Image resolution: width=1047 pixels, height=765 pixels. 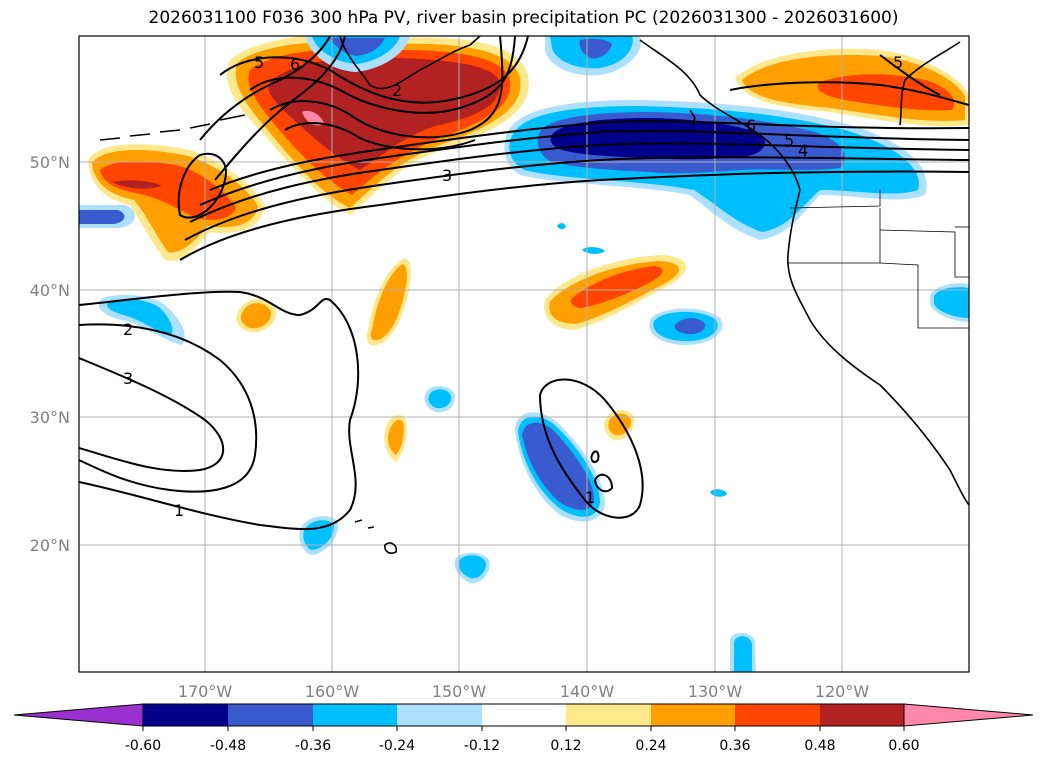 What do you see at coordinates (734, 746) in the screenshot?
I see `colorbar-tick-8: 0.36` at bounding box center [734, 746].